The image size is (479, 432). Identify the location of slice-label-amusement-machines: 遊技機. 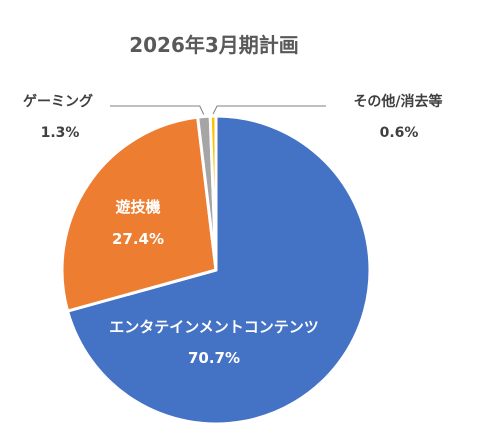
(137, 207).